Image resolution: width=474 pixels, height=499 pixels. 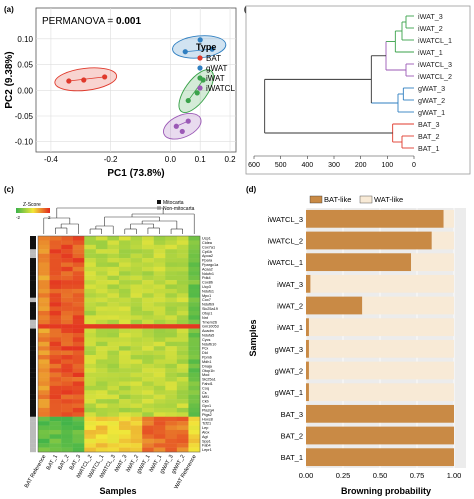 What do you see at coordinates (431, 100) in the screenshot?
I see `dendrogram-leaf-gWAT_2: gWAT_2` at bounding box center [431, 100].